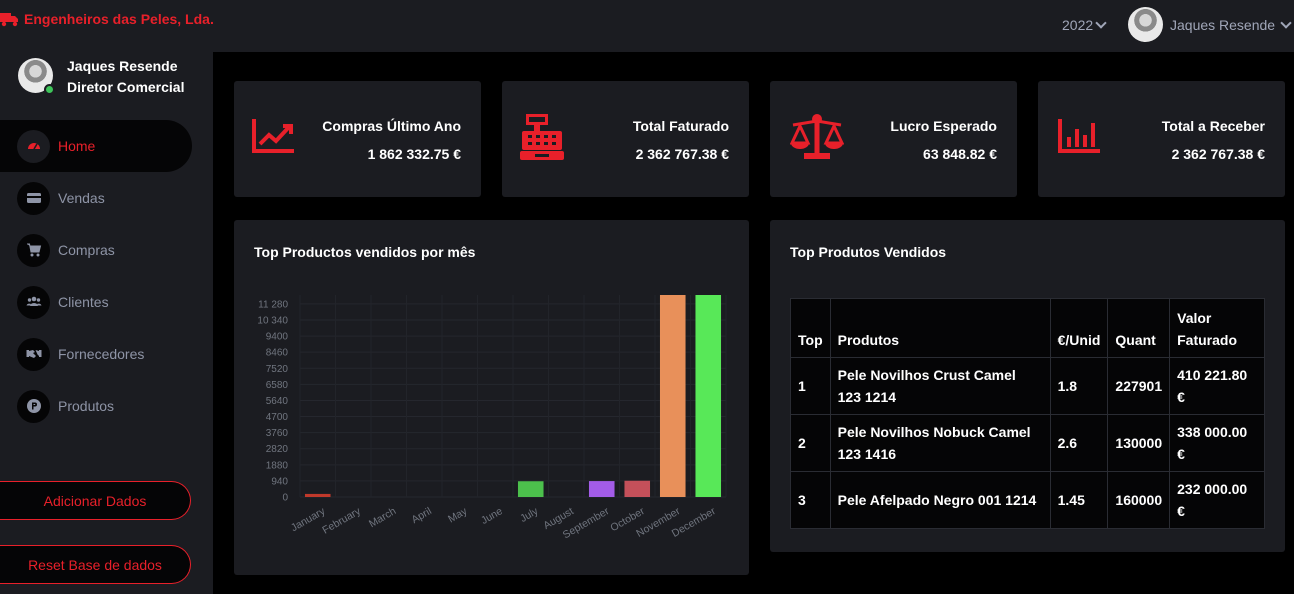 Image resolution: width=1294 pixels, height=594 pixels. I want to click on sidebar-item-home: Home, so click(96, 146).